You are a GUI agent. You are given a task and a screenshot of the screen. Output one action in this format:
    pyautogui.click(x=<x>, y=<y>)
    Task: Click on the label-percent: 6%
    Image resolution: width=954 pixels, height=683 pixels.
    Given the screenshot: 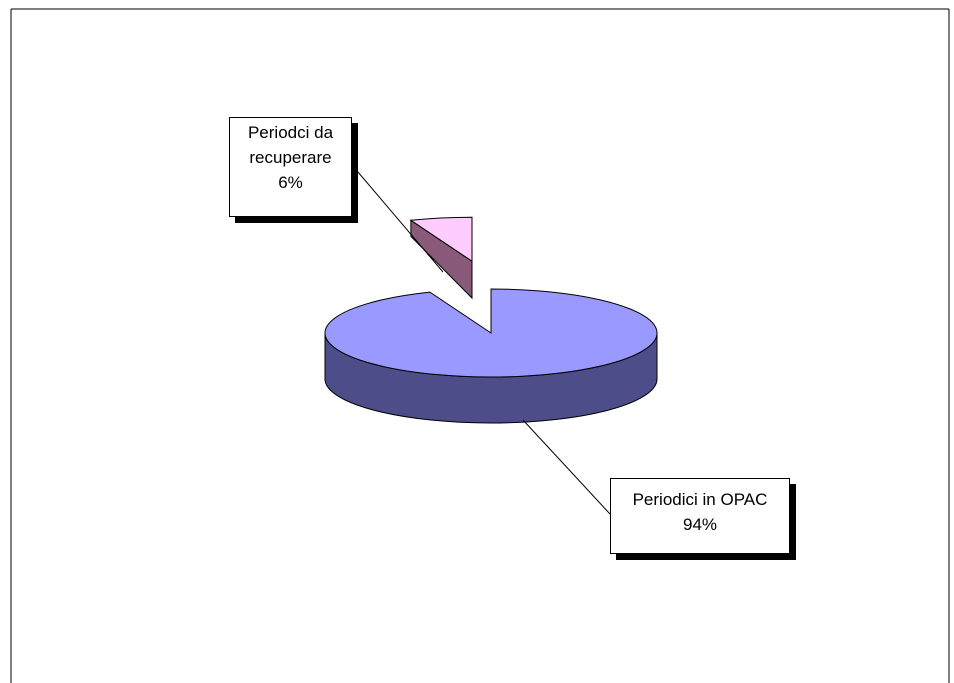 What is the action you would take?
    pyautogui.click(x=290, y=182)
    